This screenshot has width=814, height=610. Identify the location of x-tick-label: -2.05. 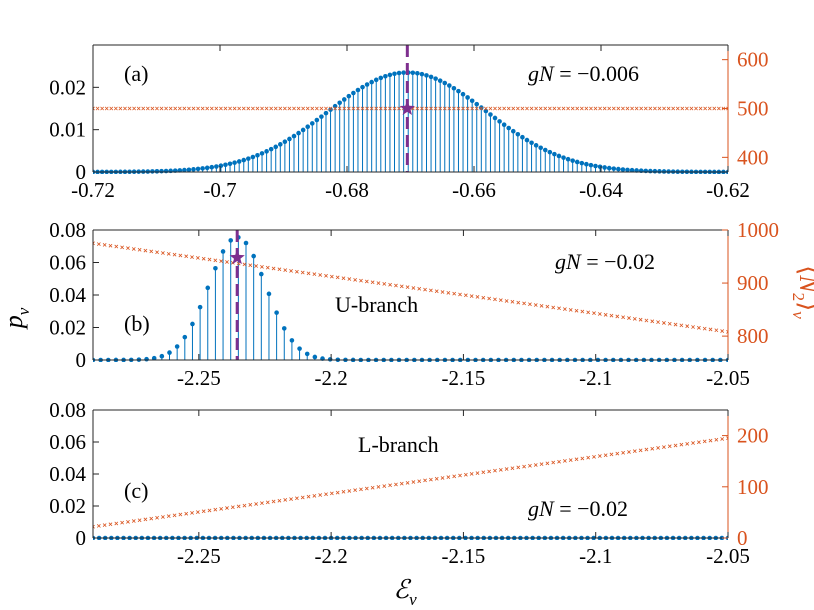
(728, 556).